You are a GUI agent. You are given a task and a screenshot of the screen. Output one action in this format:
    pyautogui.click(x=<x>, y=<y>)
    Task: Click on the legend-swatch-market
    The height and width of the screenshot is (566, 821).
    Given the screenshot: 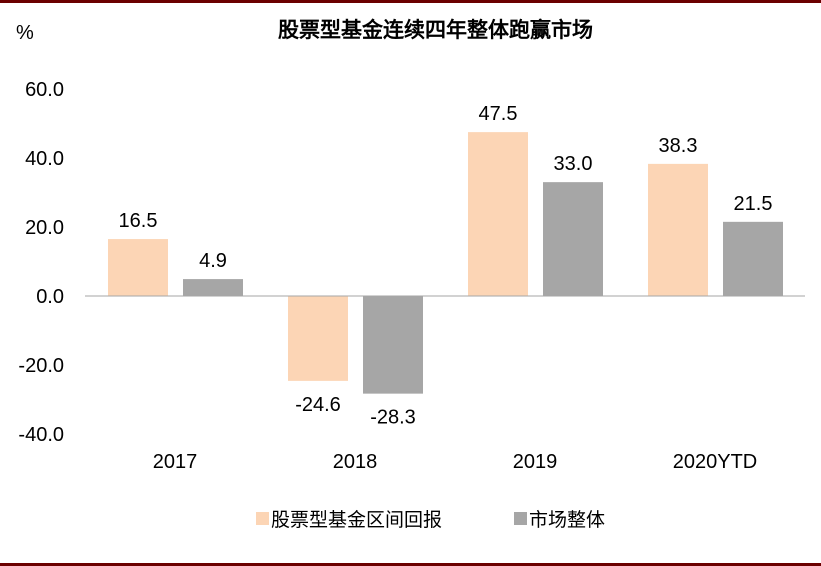 What is the action you would take?
    pyautogui.click(x=520, y=518)
    